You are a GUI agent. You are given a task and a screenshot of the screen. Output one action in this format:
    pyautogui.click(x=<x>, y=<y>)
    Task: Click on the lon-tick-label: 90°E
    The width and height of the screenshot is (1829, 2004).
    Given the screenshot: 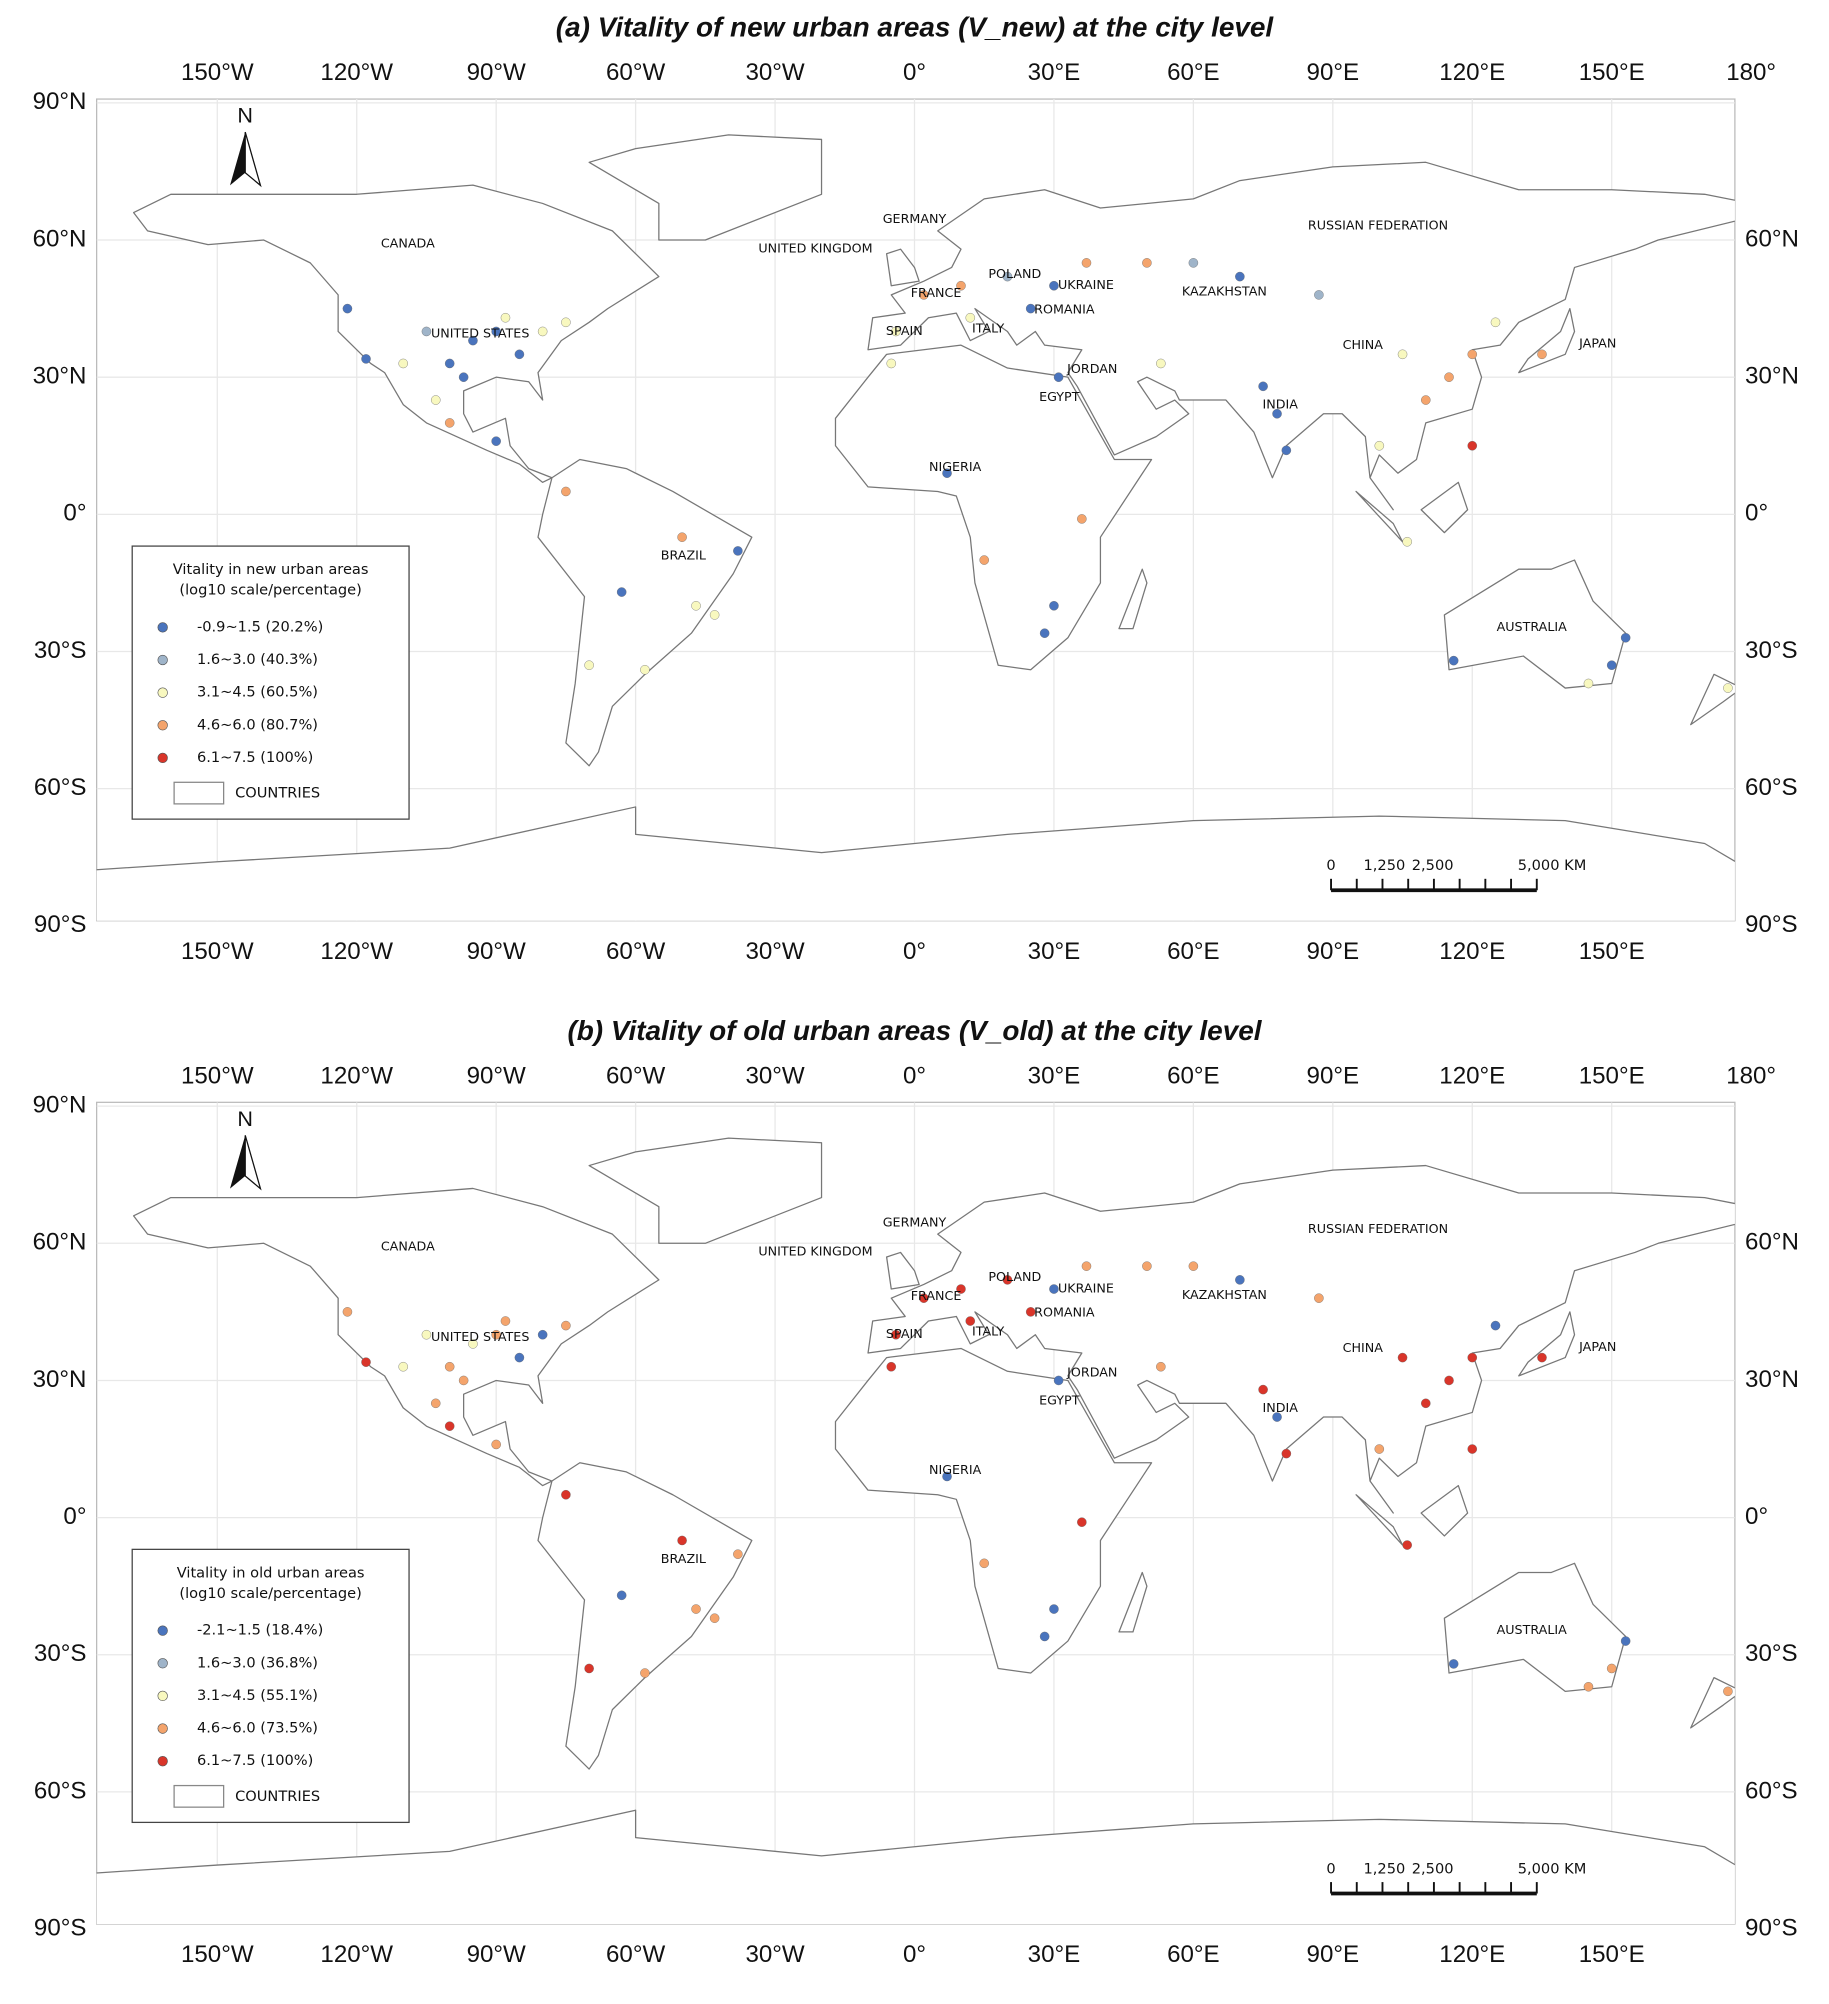 What is the action you would take?
    pyautogui.click(x=1333, y=1954)
    